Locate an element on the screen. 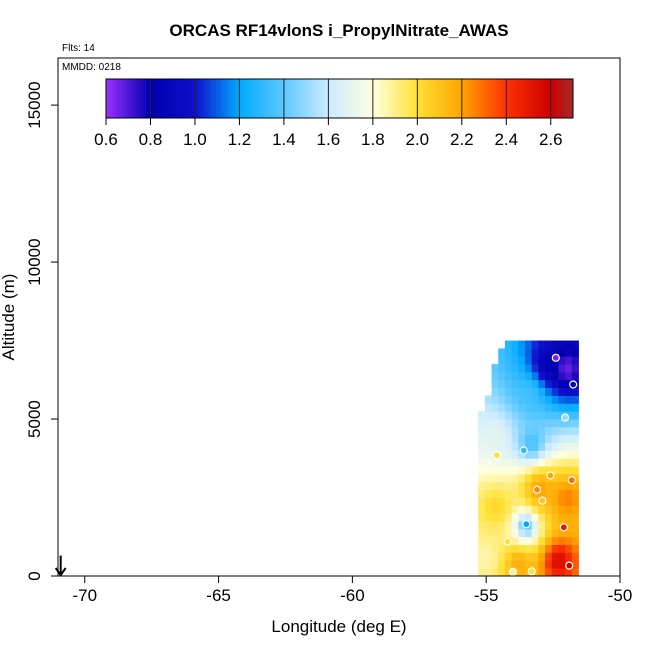 The image size is (650, 650). colorbar-tick-label: 1.0 is located at coordinates (195, 139).